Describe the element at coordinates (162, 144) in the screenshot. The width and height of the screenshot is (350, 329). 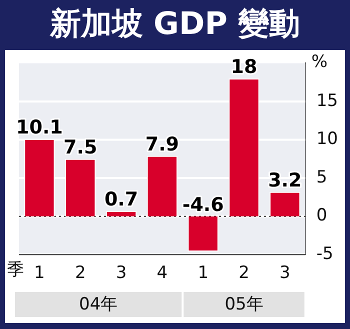
I see `data-label: 7.9` at that location.